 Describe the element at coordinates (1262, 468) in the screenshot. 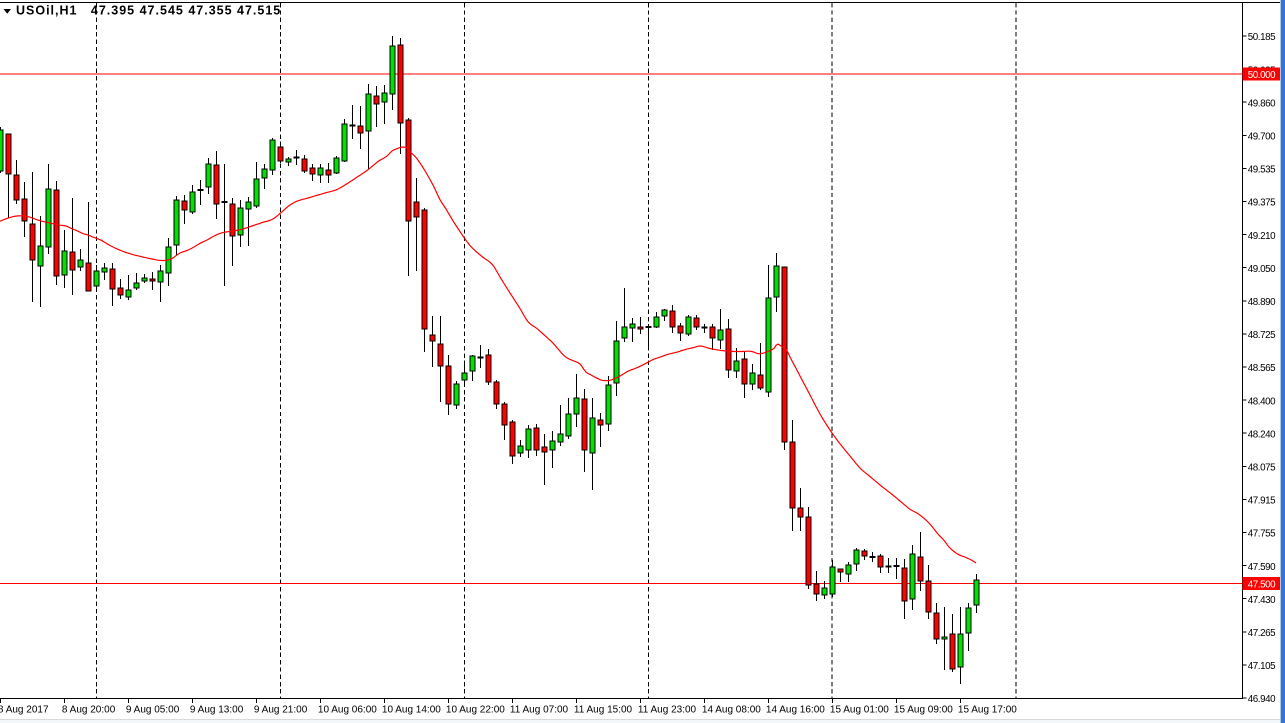

I see `svg-text: 48.075` at that location.